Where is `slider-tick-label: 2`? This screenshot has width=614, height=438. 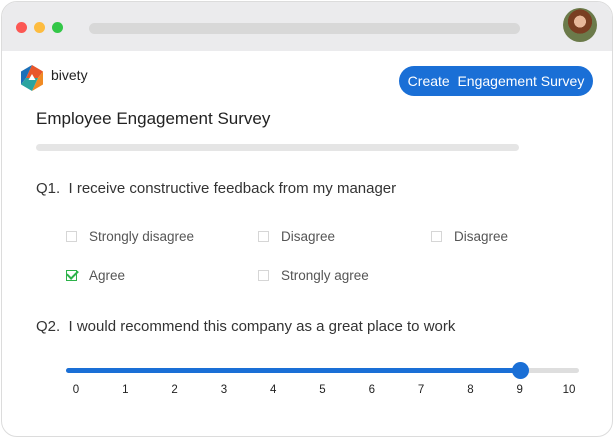 slider-tick-label: 2 is located at coordinates (174, 390).